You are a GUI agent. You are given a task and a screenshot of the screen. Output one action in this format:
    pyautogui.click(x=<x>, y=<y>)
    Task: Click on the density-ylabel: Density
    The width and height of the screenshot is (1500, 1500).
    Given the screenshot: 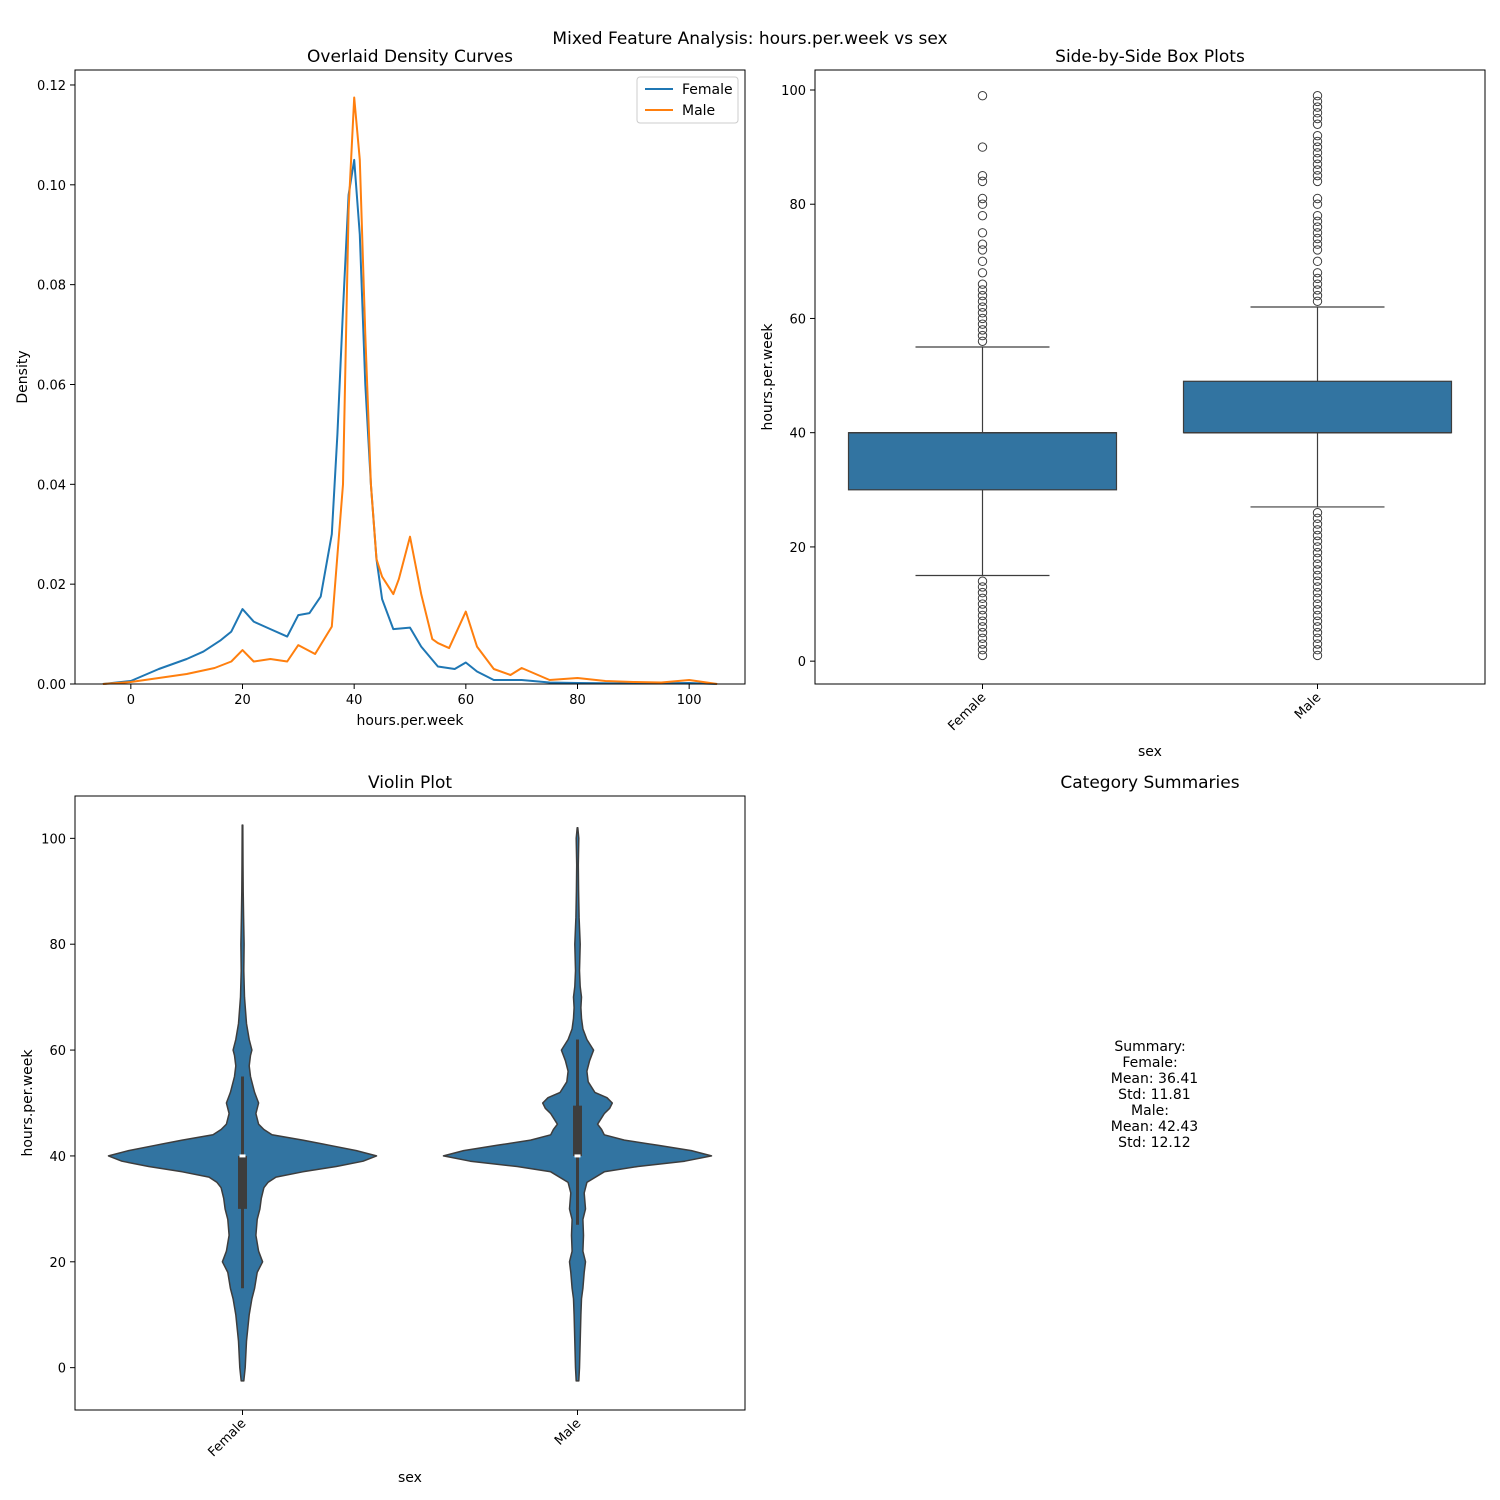 What is the action you would take?
    pyautogui.click(x=23, y=376)
    